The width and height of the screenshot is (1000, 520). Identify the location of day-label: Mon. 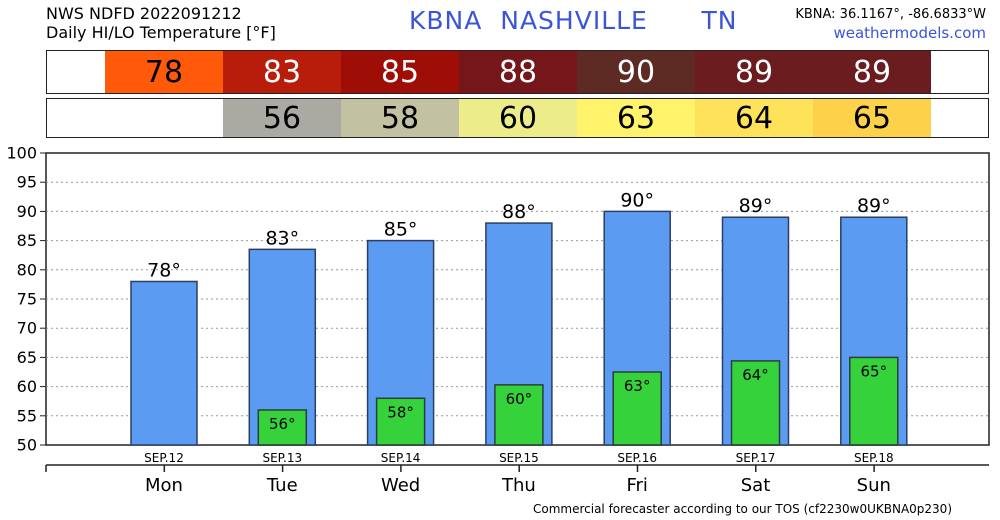
(164, 485).